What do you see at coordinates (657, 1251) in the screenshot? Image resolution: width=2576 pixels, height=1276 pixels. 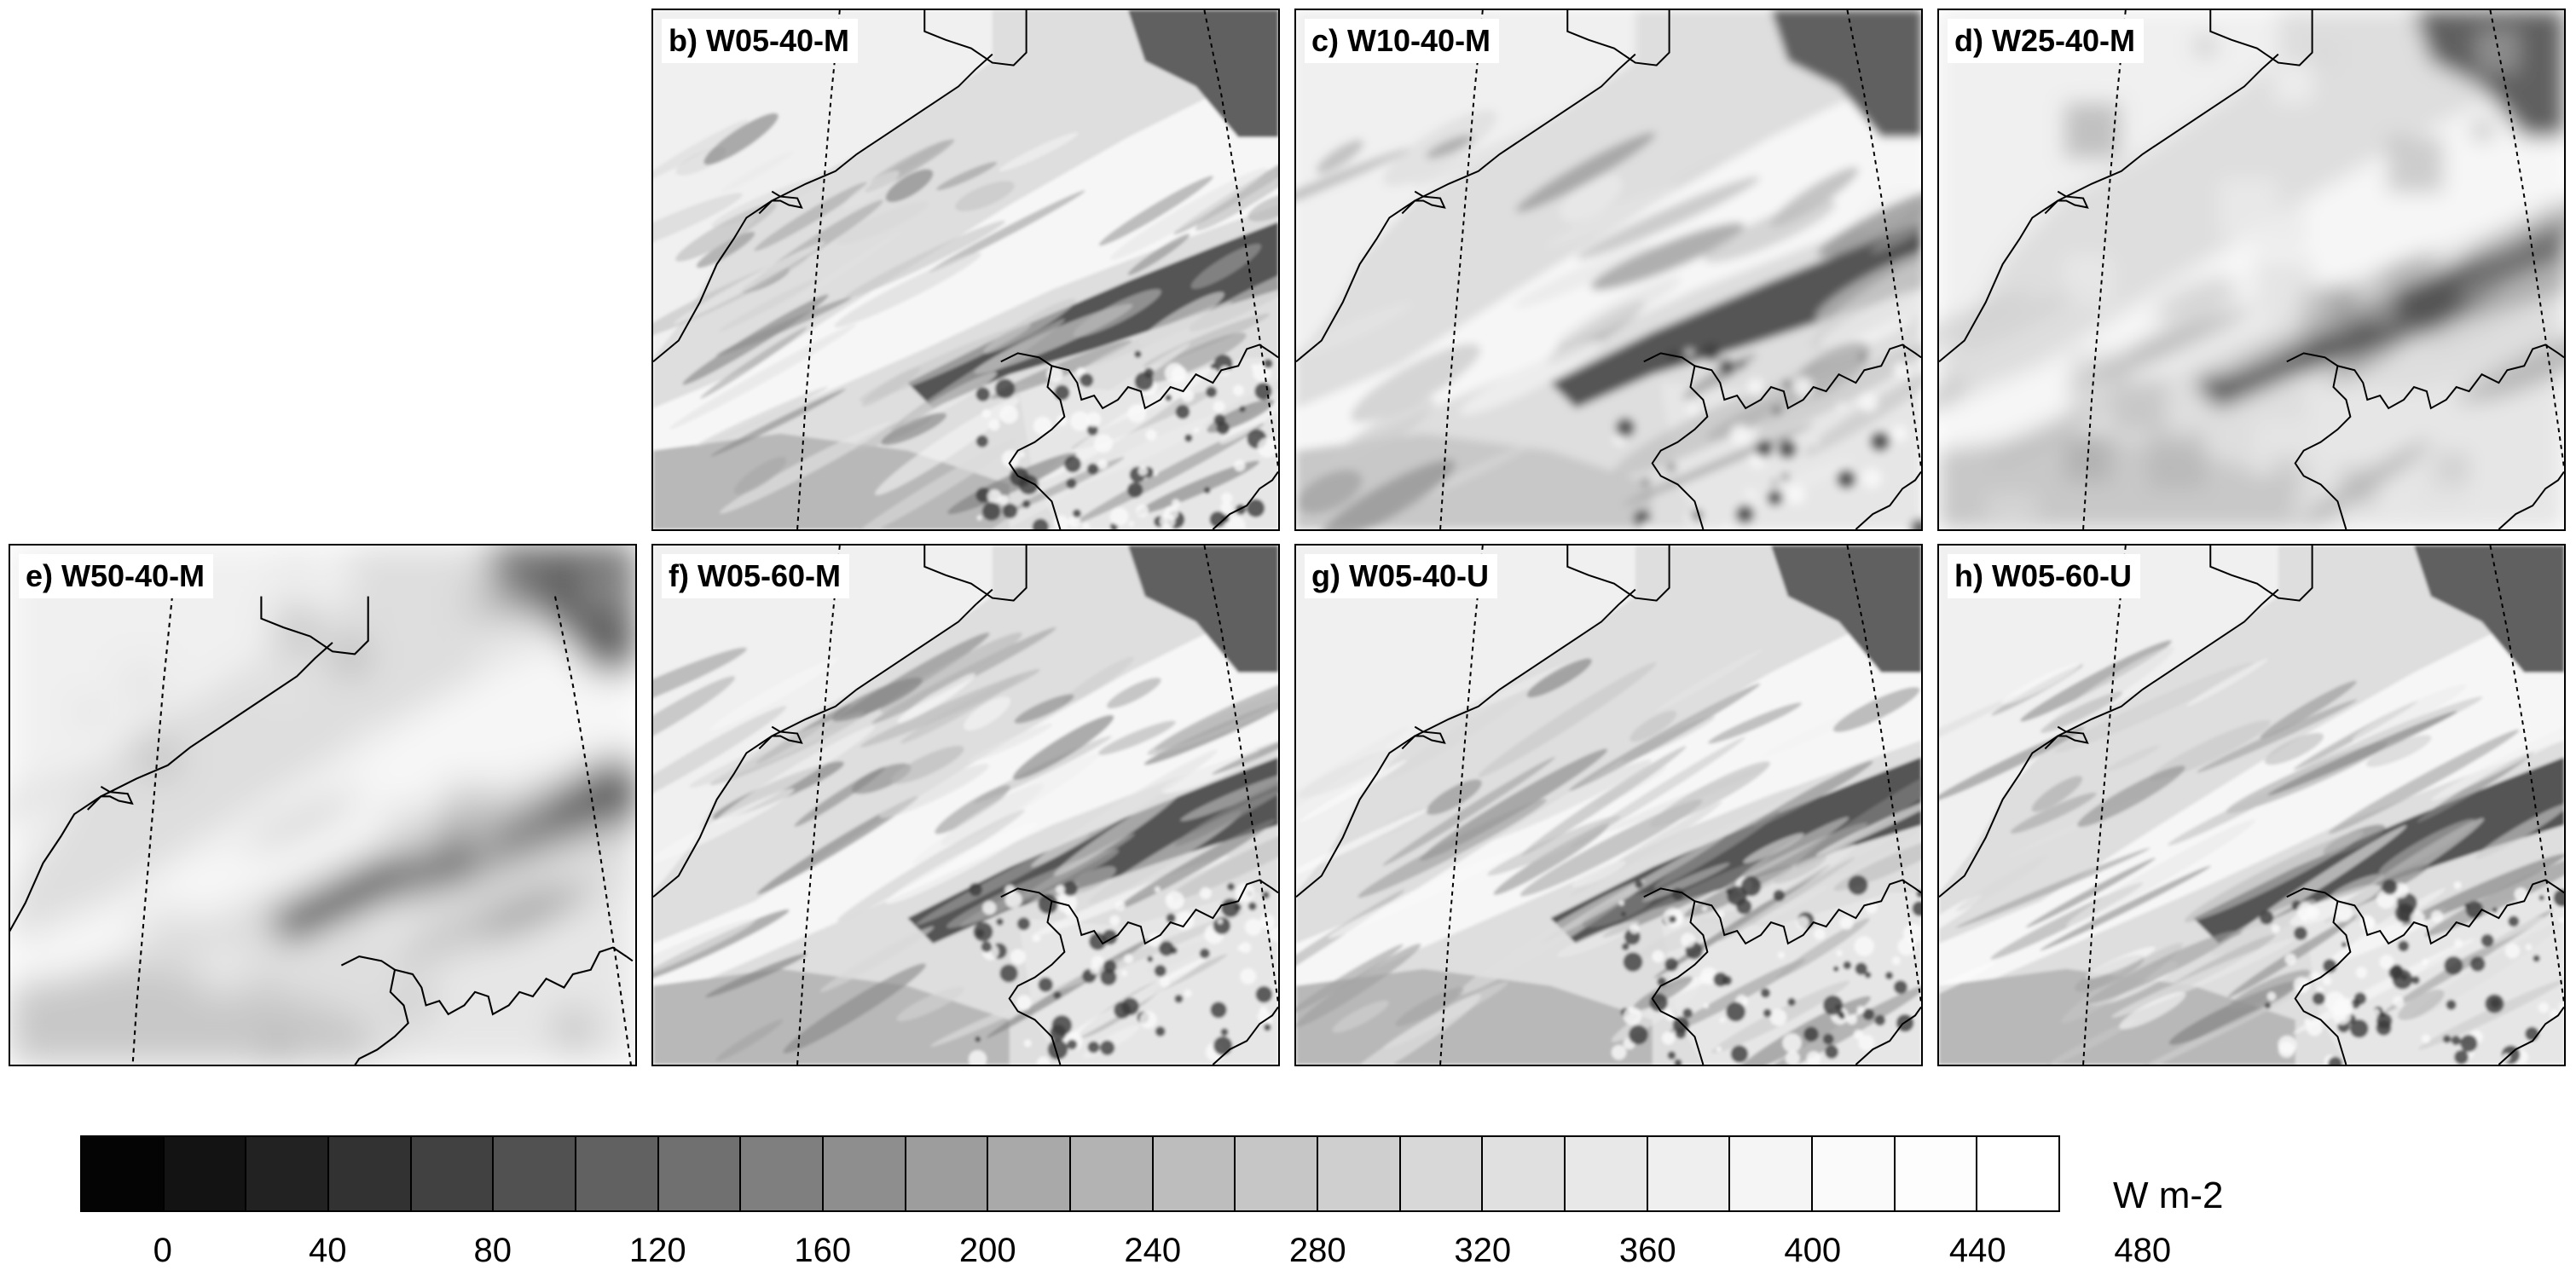 I see `colorbar-tick-3: 120` at bounding box center [657, 1251].